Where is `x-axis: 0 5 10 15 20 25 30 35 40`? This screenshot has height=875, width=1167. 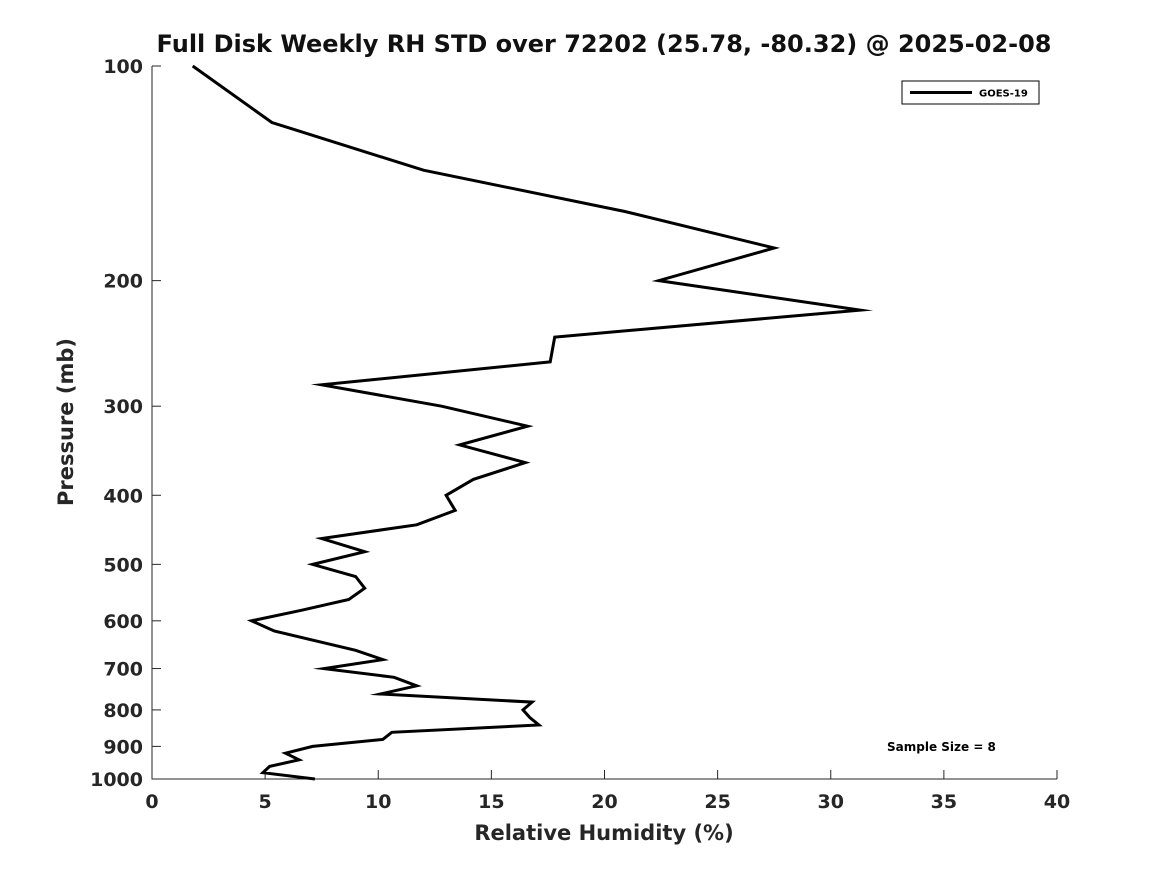 x-axis: 0 5 10 15 20 25 30 35 40 is located at coordinates (607, 791).